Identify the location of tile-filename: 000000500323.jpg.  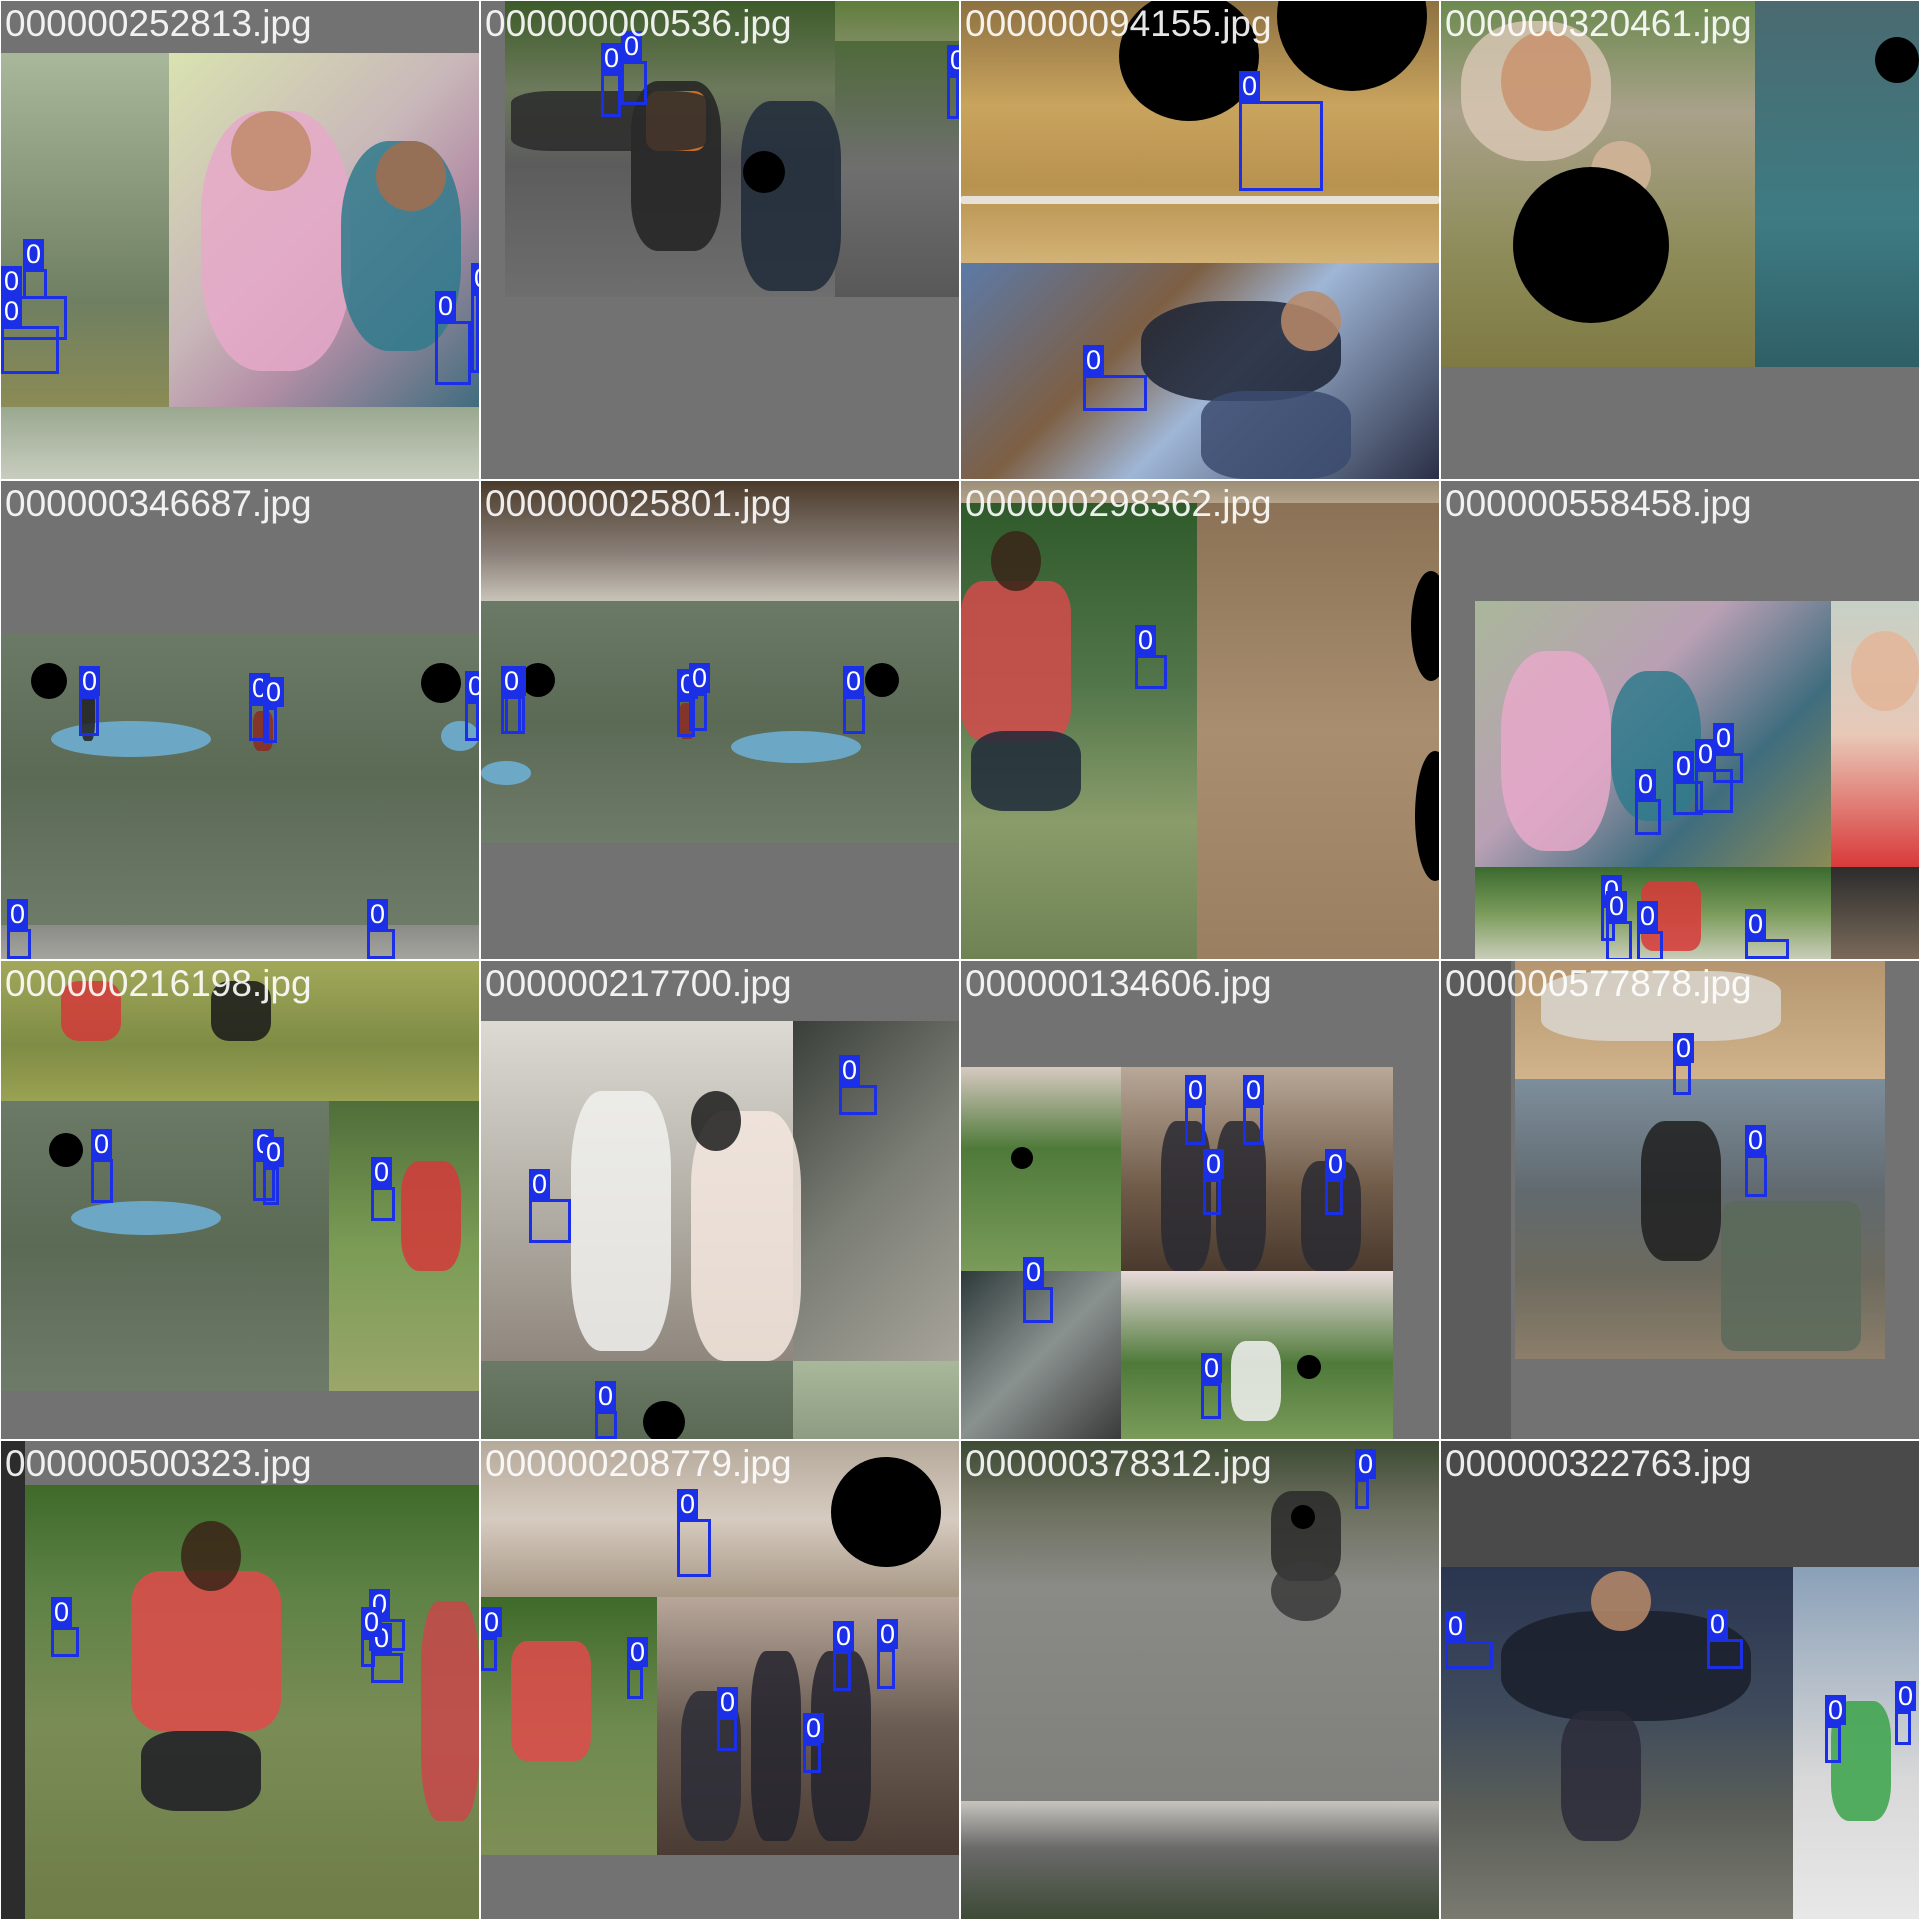
(158, 1463).